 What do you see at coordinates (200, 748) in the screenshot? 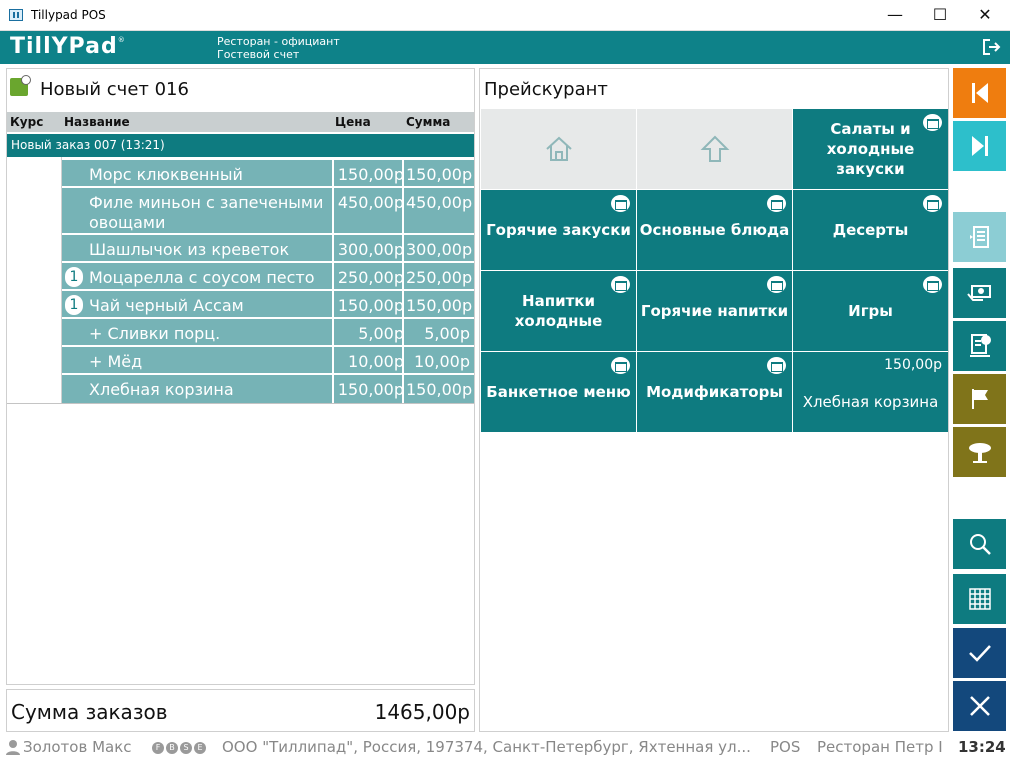
I see `flag-e-icon: E` at bounding box center [200, 748].